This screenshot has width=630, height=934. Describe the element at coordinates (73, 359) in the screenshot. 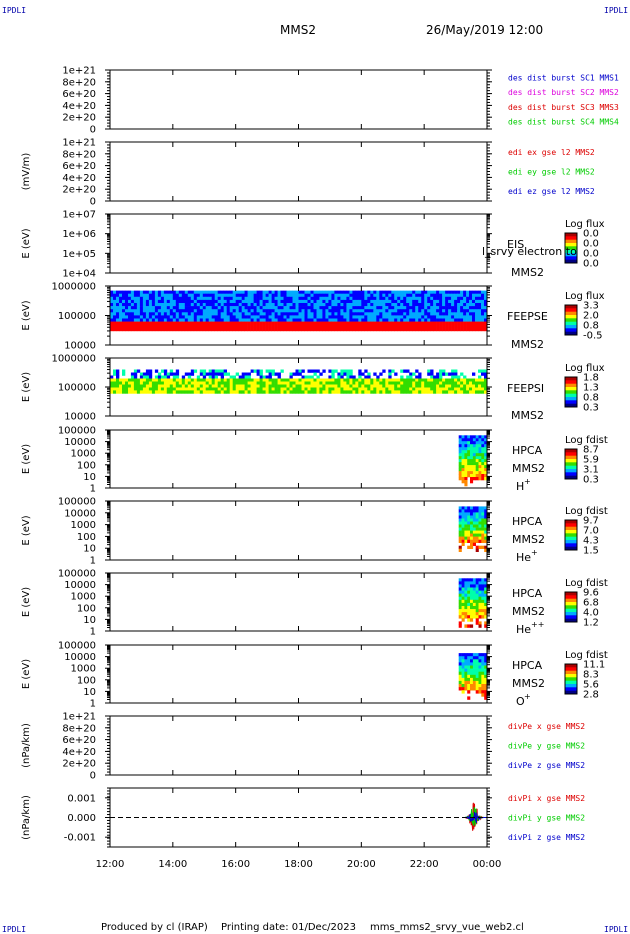

I see `y-tick-label: 1000000` at that location.